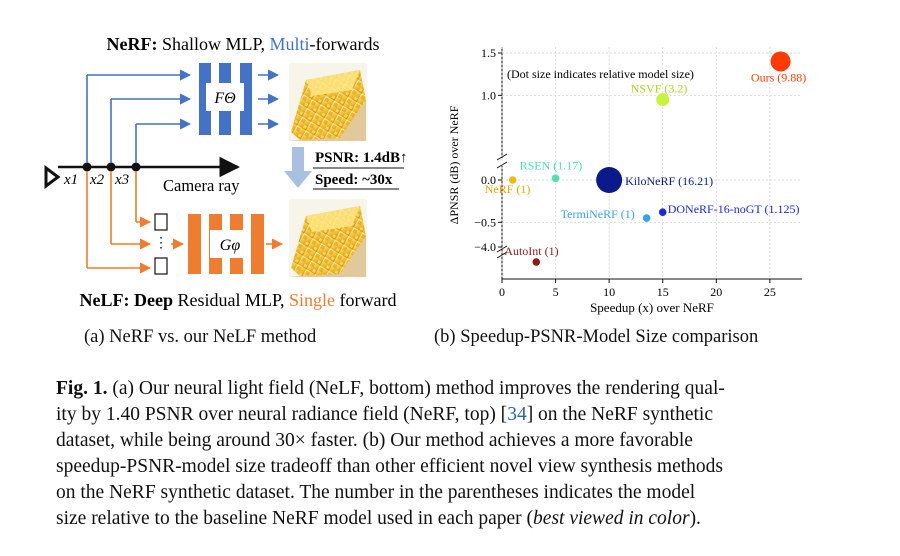 The image size is (900, 556). Describe the element at coordinates (596, 337) in the screenshot. I see `subcaption-b: (b) Speedup-PSNR-Model Size comparison` at that location.